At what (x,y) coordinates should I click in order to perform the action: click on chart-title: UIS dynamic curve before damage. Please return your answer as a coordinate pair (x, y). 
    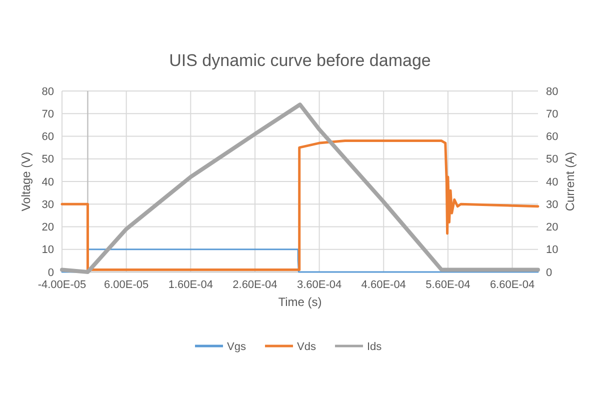
    Looking at the image, I should click on (300, 60).